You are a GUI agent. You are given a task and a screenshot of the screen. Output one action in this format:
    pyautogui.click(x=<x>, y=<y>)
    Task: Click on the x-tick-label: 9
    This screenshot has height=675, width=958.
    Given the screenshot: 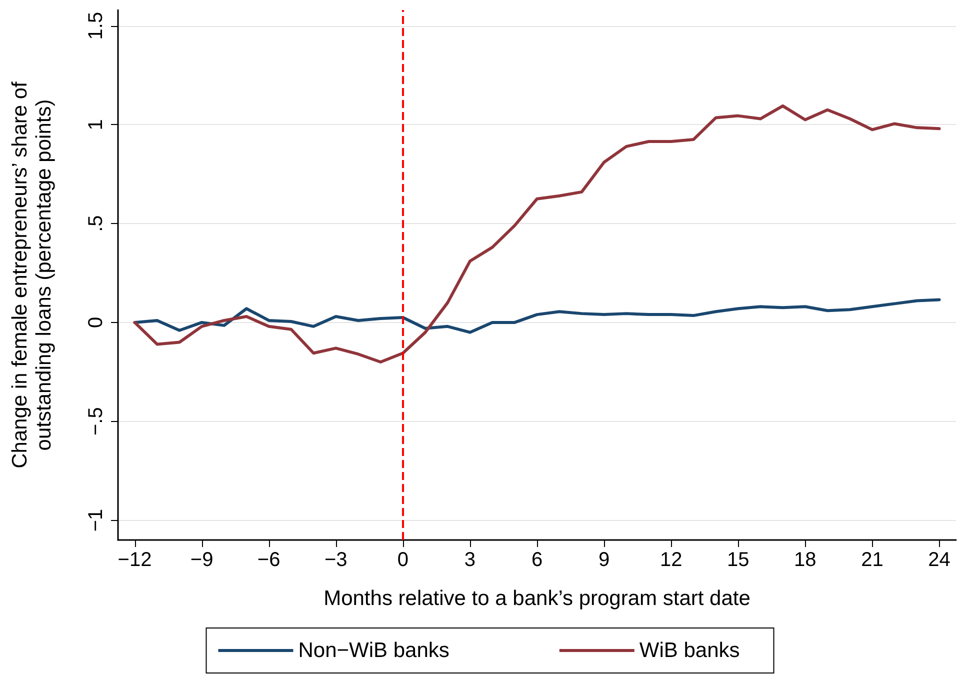 What is the action you would take?
    pyautogui.click(x=604, y=560)
    